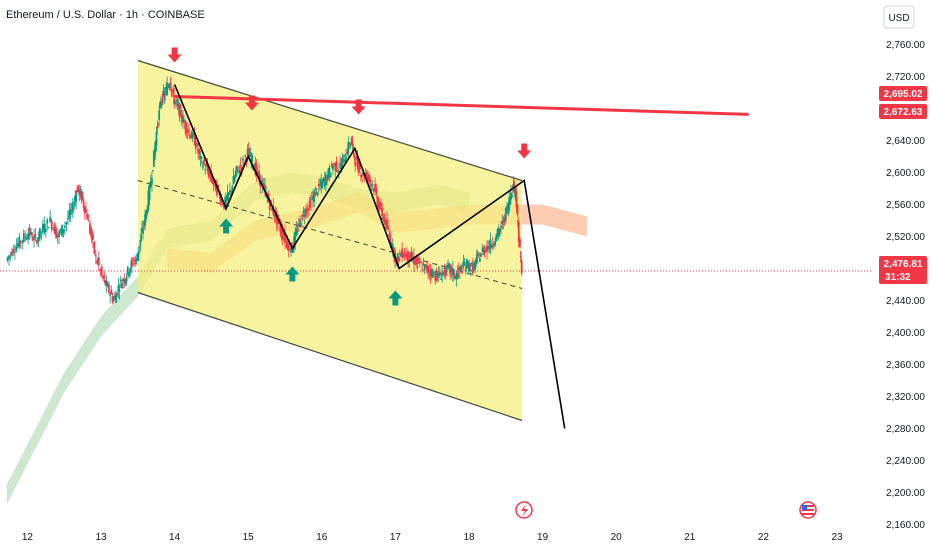 This screenshot has width=932, height=550. I want to click on x-tick-label: 22, so click(764, 537).